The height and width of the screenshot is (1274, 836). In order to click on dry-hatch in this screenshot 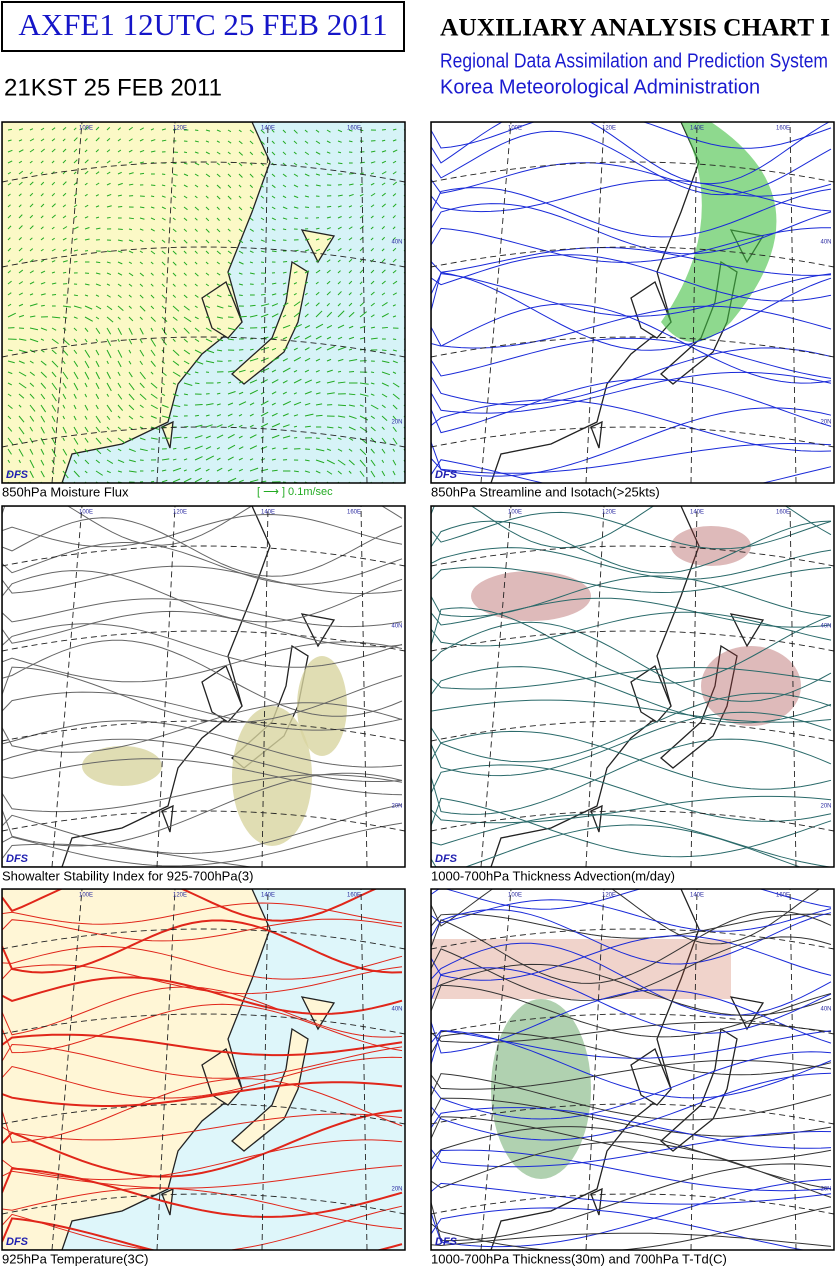, I will do `click(581, 969)`.